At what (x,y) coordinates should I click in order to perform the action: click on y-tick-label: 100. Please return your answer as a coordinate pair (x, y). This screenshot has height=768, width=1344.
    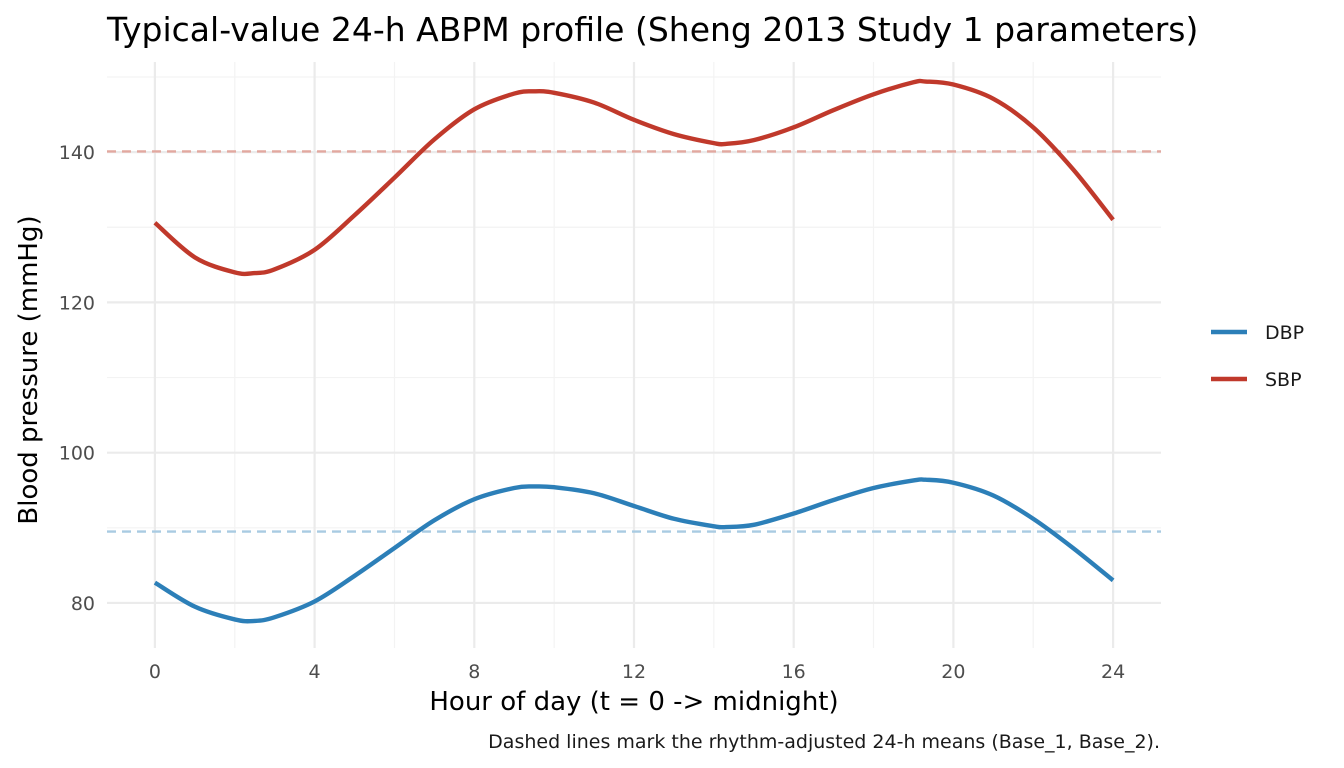
    Looking at the image, I should click on (77, 454).